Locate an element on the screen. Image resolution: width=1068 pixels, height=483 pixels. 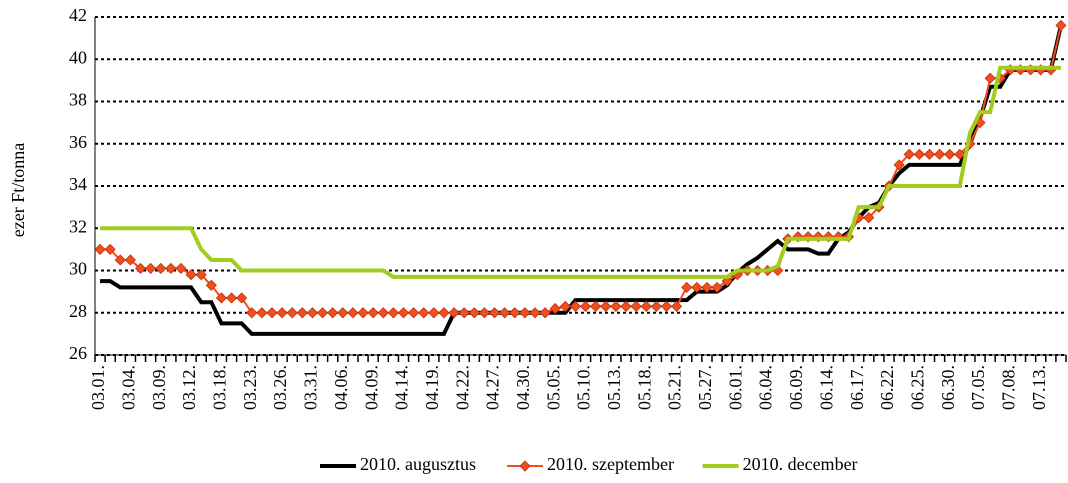
x-tick-label: 07.13. is located at coordinates (1039, 387).